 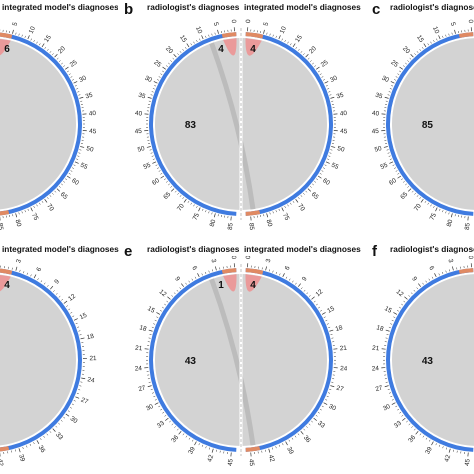 What do you see at coordinates (139, 349) in the screenshot?
I see `tick-label-left: 21` at bounding box center [139, 349].